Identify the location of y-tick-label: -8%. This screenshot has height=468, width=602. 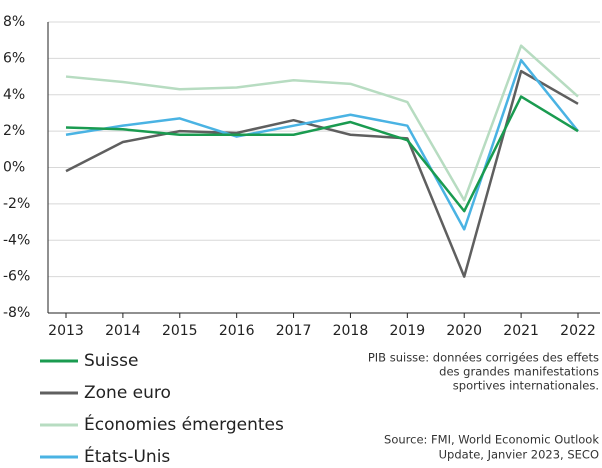
(16, 313).